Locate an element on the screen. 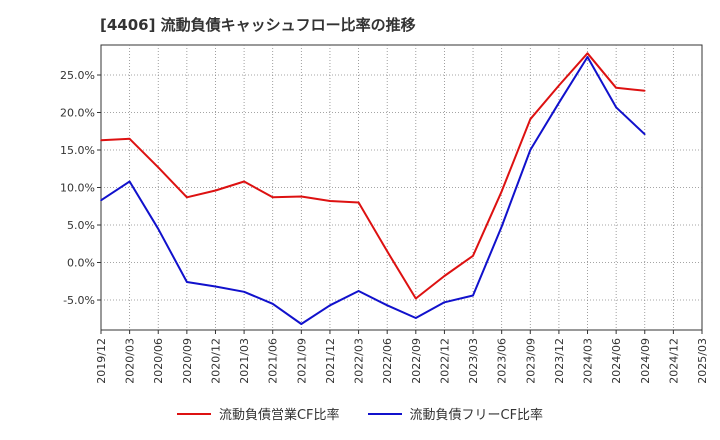 This screenshot has height=440, width=720. legend-swatch-operating-cf is located at coordinates (193, 413).